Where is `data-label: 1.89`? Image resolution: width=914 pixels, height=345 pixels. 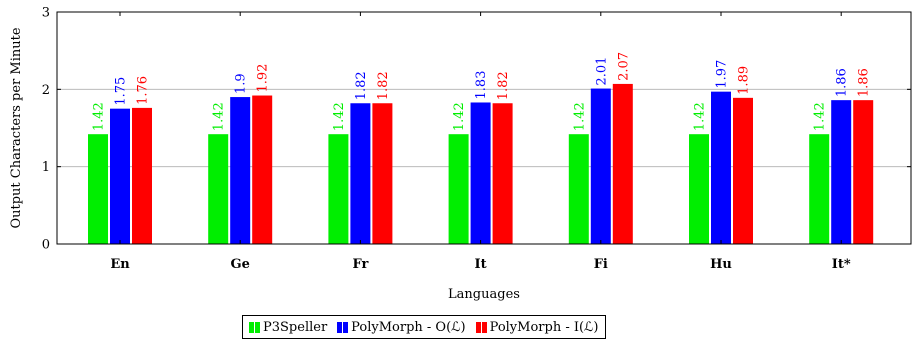
data-label: 1.89 is located at coordinates (744, 80).